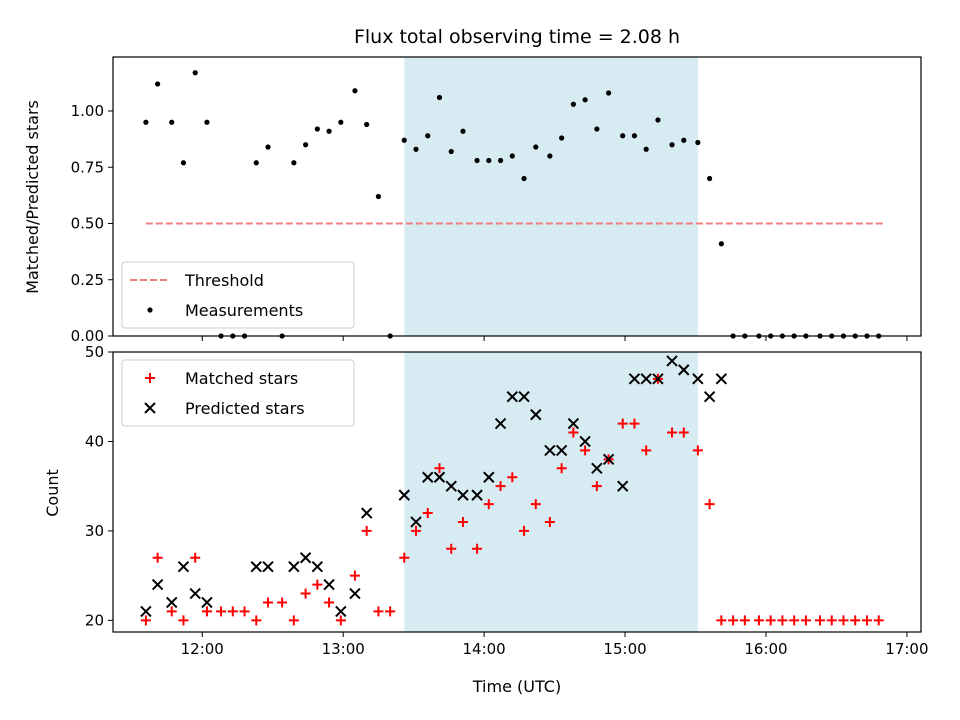 The image size is (960, 720). Describe the element at coordinates (94, 352) in the screenshot. I see `bottom-y-tick-label: 50` at that location.